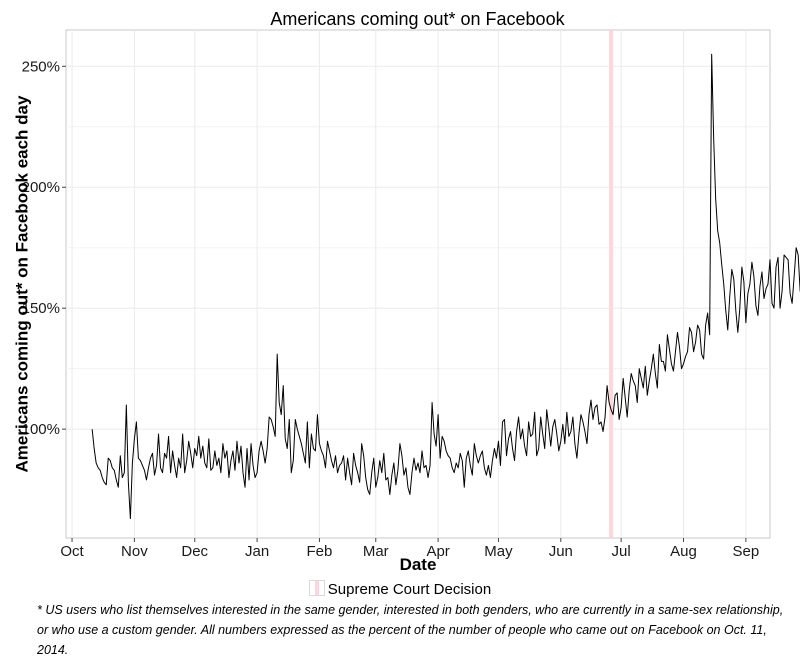 Image resolution: width=800 pixels, height=660 pixels. Describe the element at coordinates (409, 549) in the screenshot. I see `x-axis-ticks: Oct Nov Dec Jan Feb Mar Apr May Jun Jul Aug Sep` at that location.